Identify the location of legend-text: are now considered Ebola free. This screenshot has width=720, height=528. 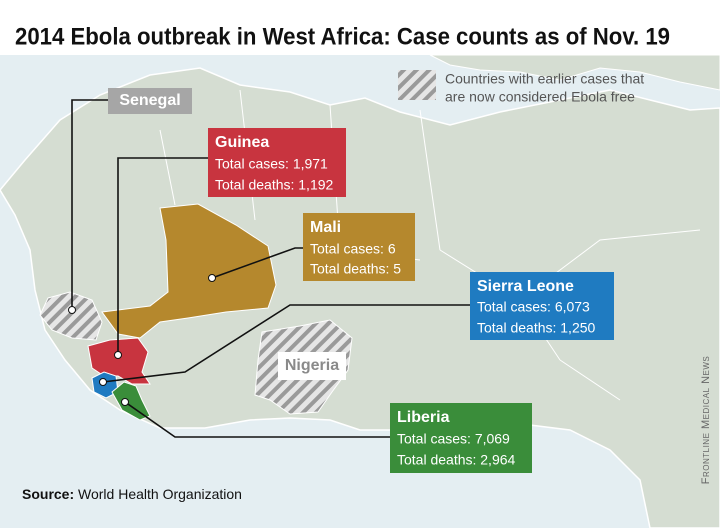
(540, 97).